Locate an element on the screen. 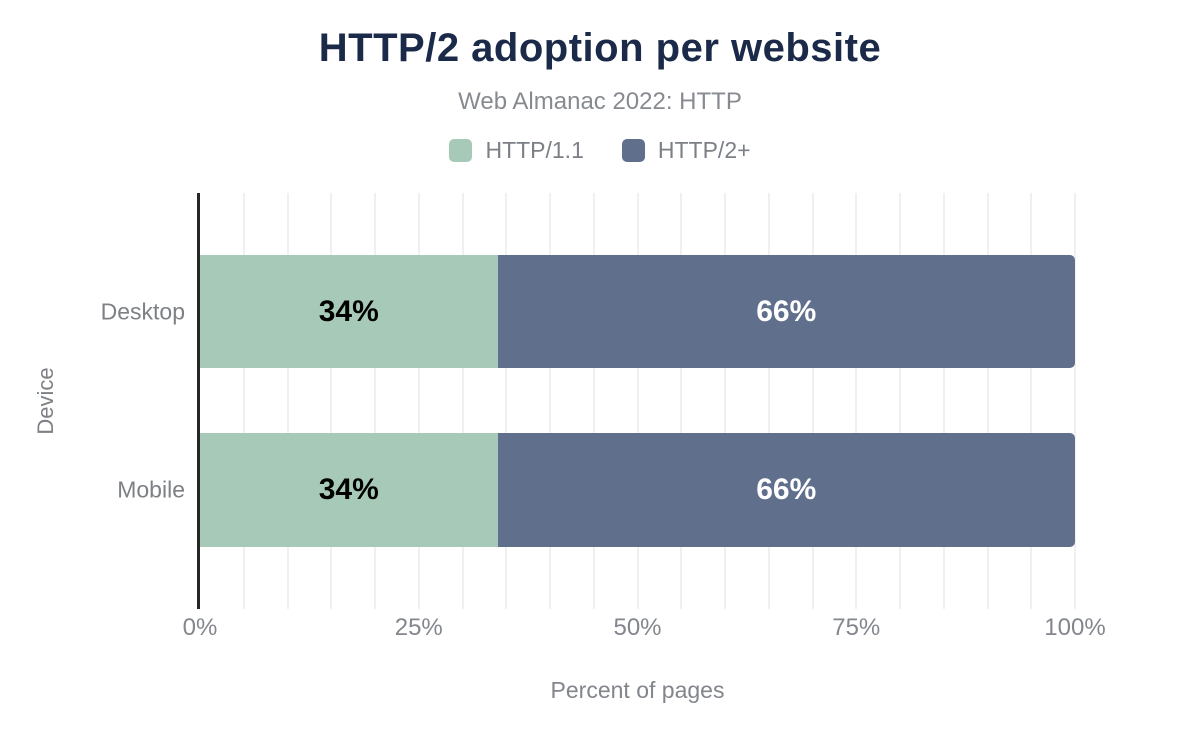 The height and width of the screenshot is (742, 1200). x-tick-label: 0% is located at coordinates (200, 627).